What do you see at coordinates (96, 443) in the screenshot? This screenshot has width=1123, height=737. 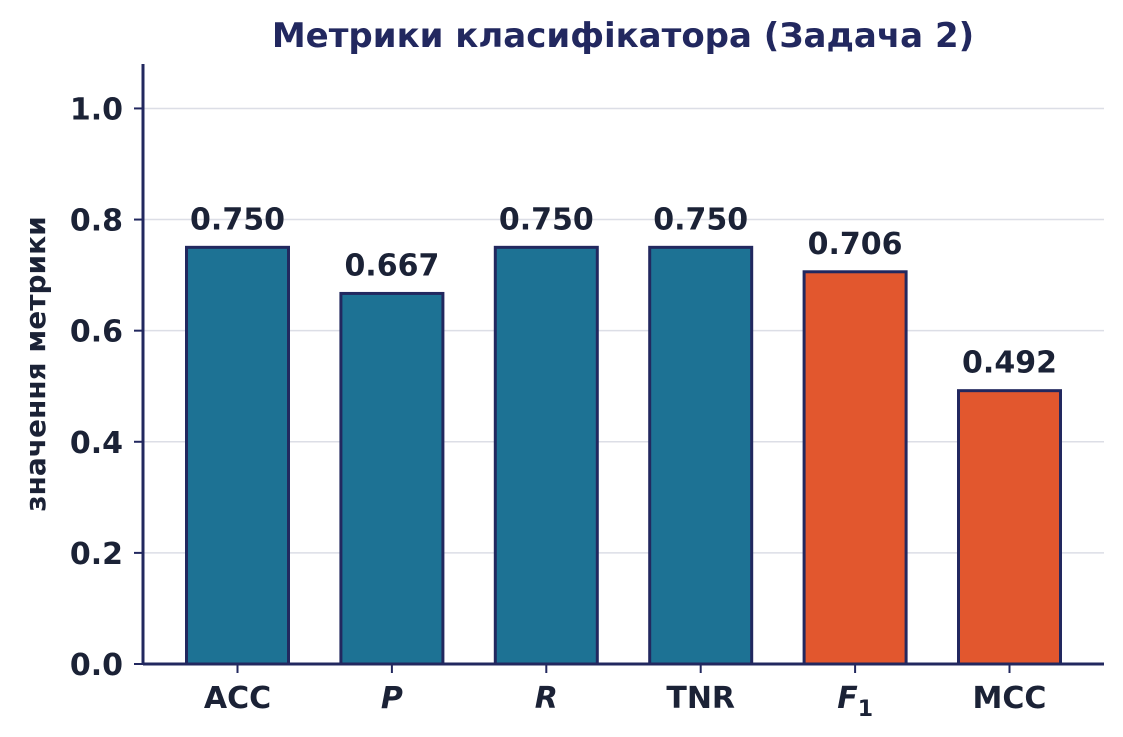 I see `y-tick-label: 0.4` at bounding box center [96, 443].